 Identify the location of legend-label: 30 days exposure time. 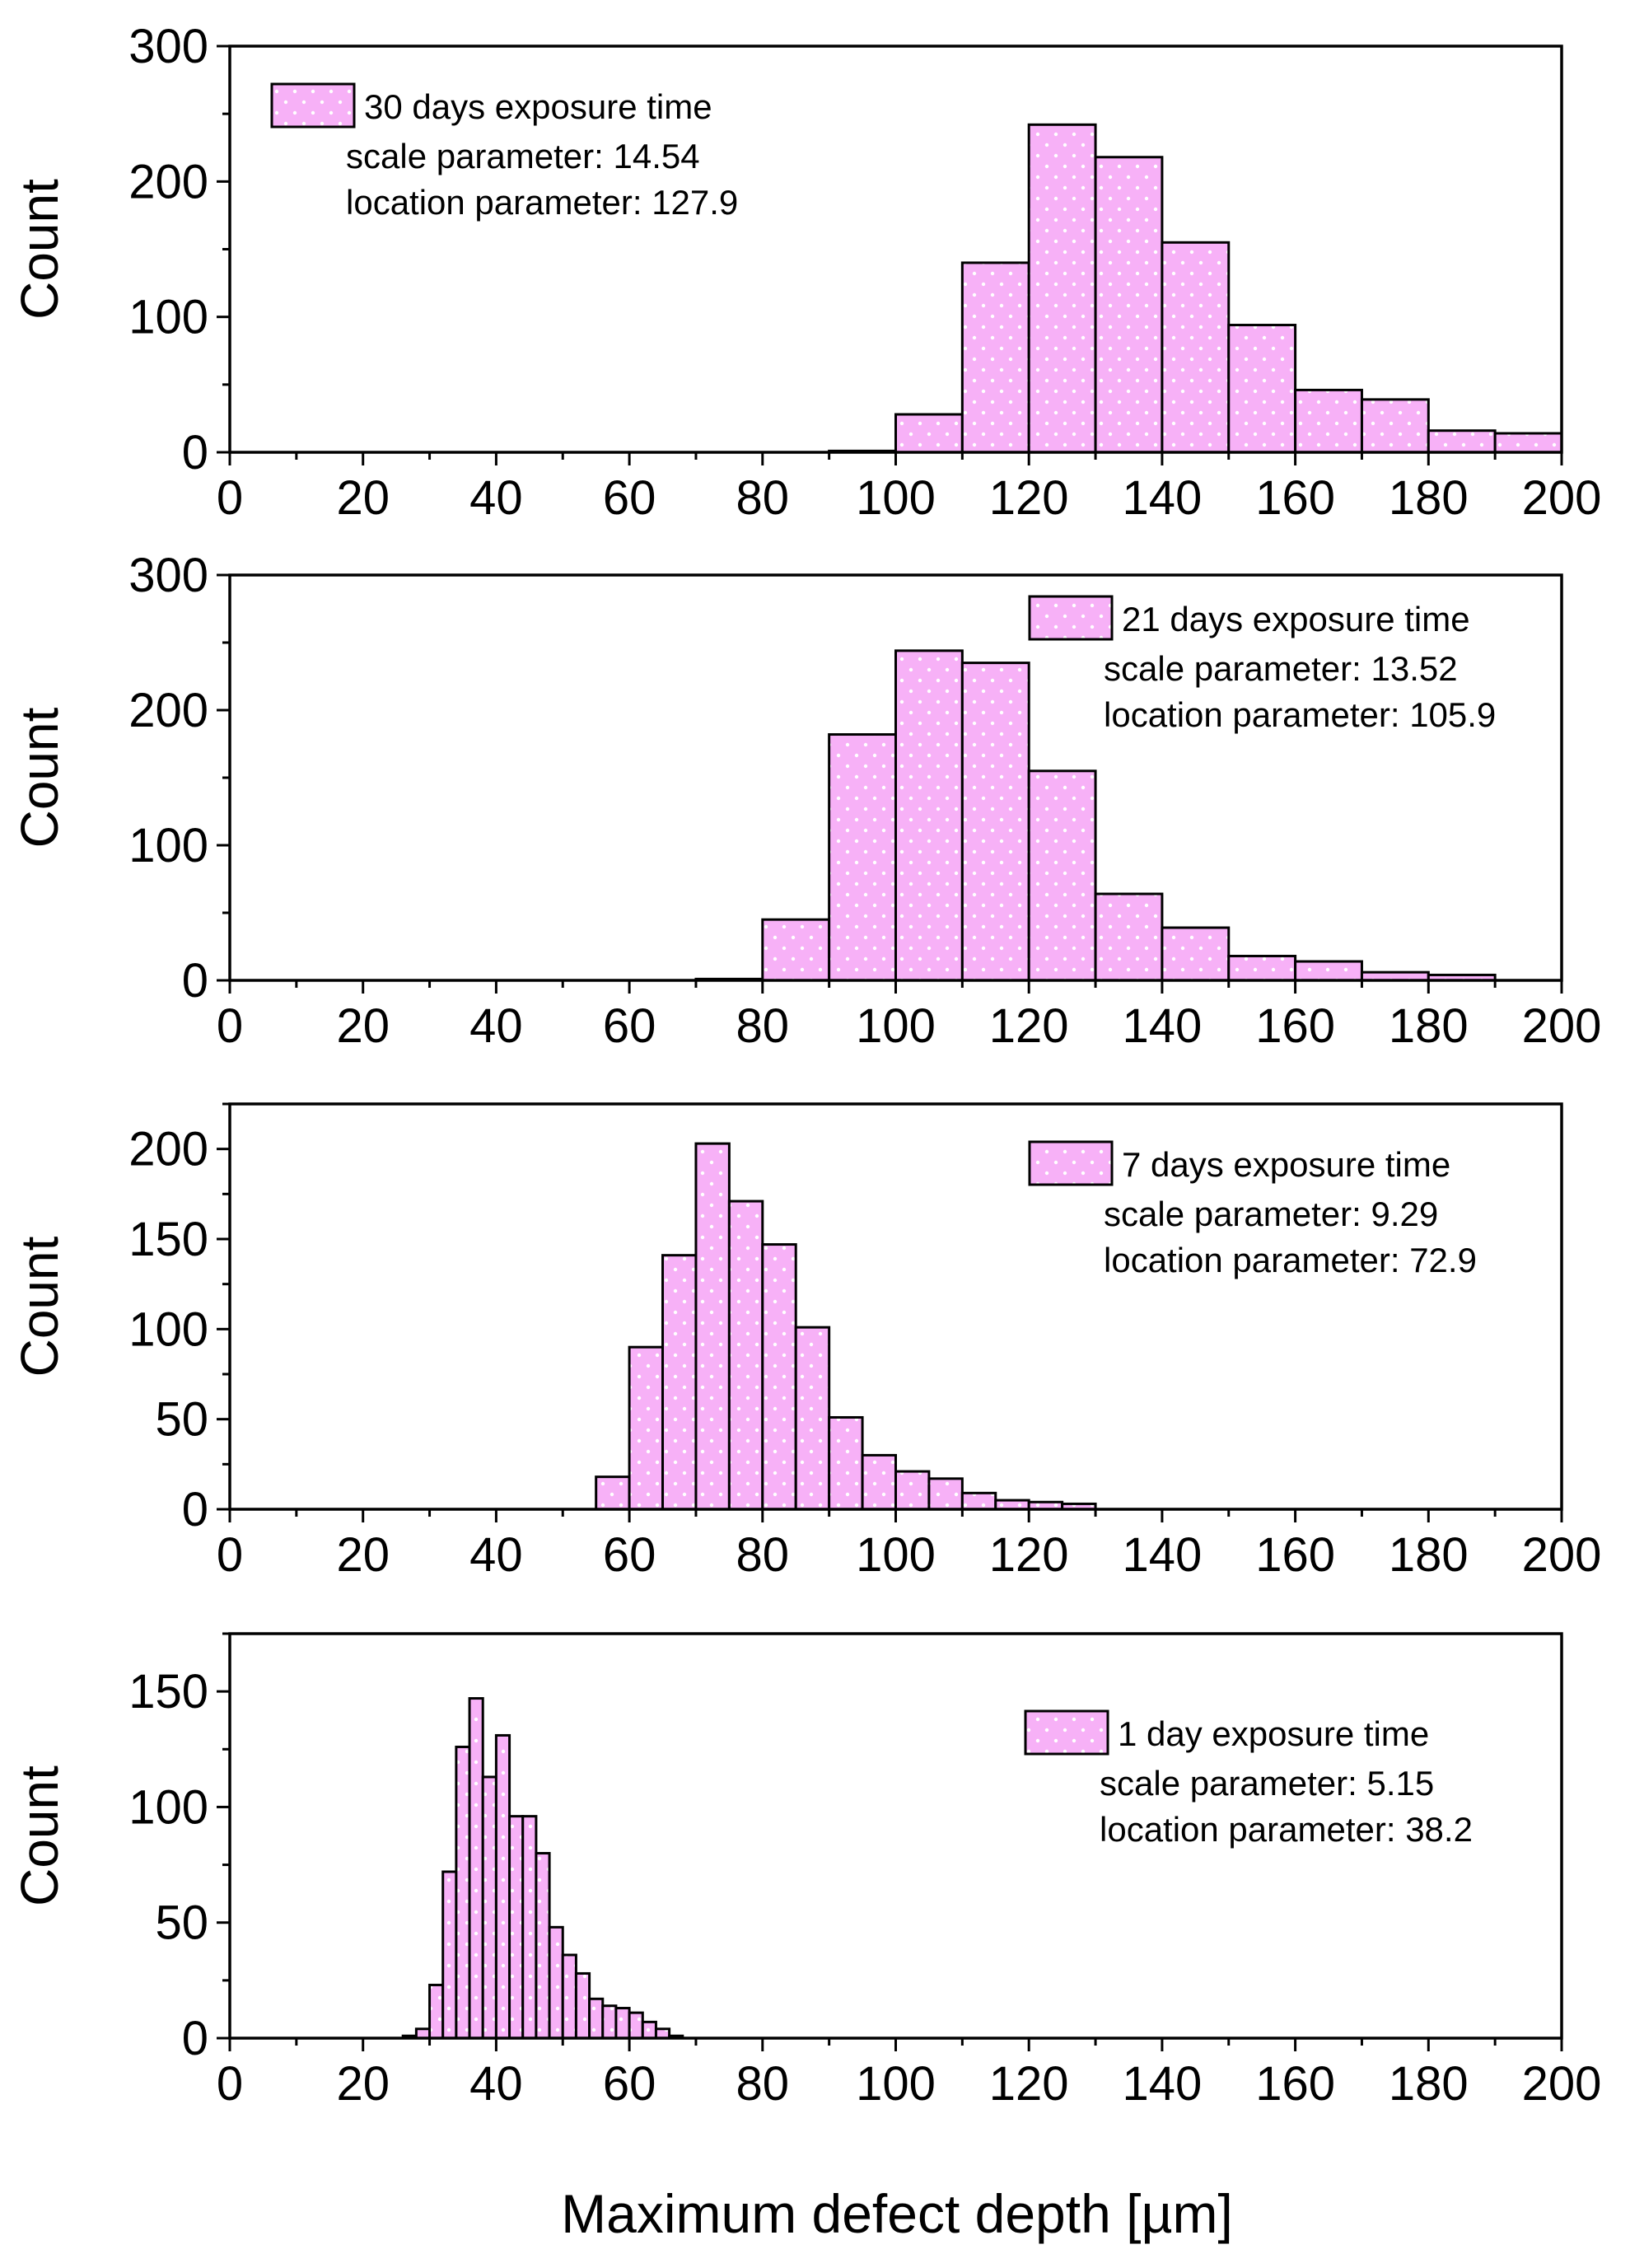
(538, 107).